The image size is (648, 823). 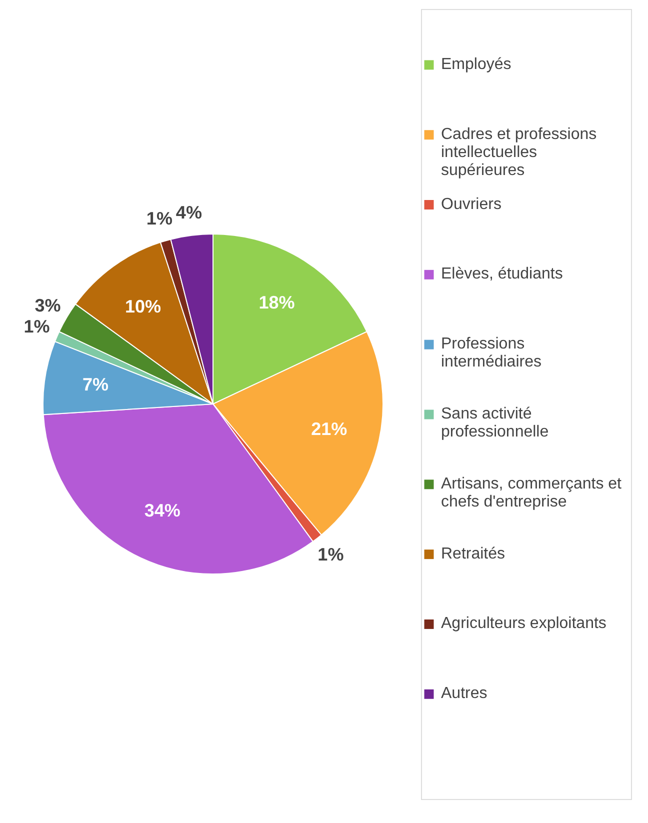 What do you see at coordinates (189, 212) in the screenshot?
I see `data-label: 4%` at bounding box center [189, 212].